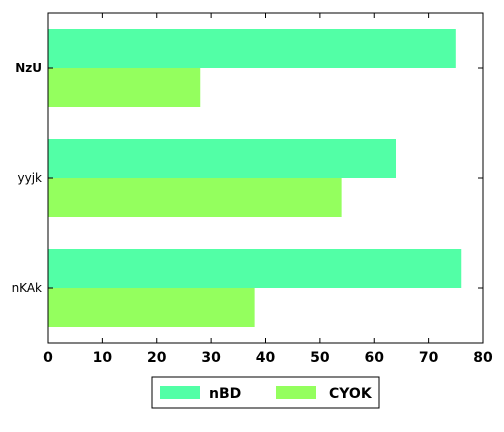 The height and width of the screenshot is (432, 504). Describe the element at coordinates (255, 268) in the screenshot. I see `bar-nBD-nKAk` at that location.